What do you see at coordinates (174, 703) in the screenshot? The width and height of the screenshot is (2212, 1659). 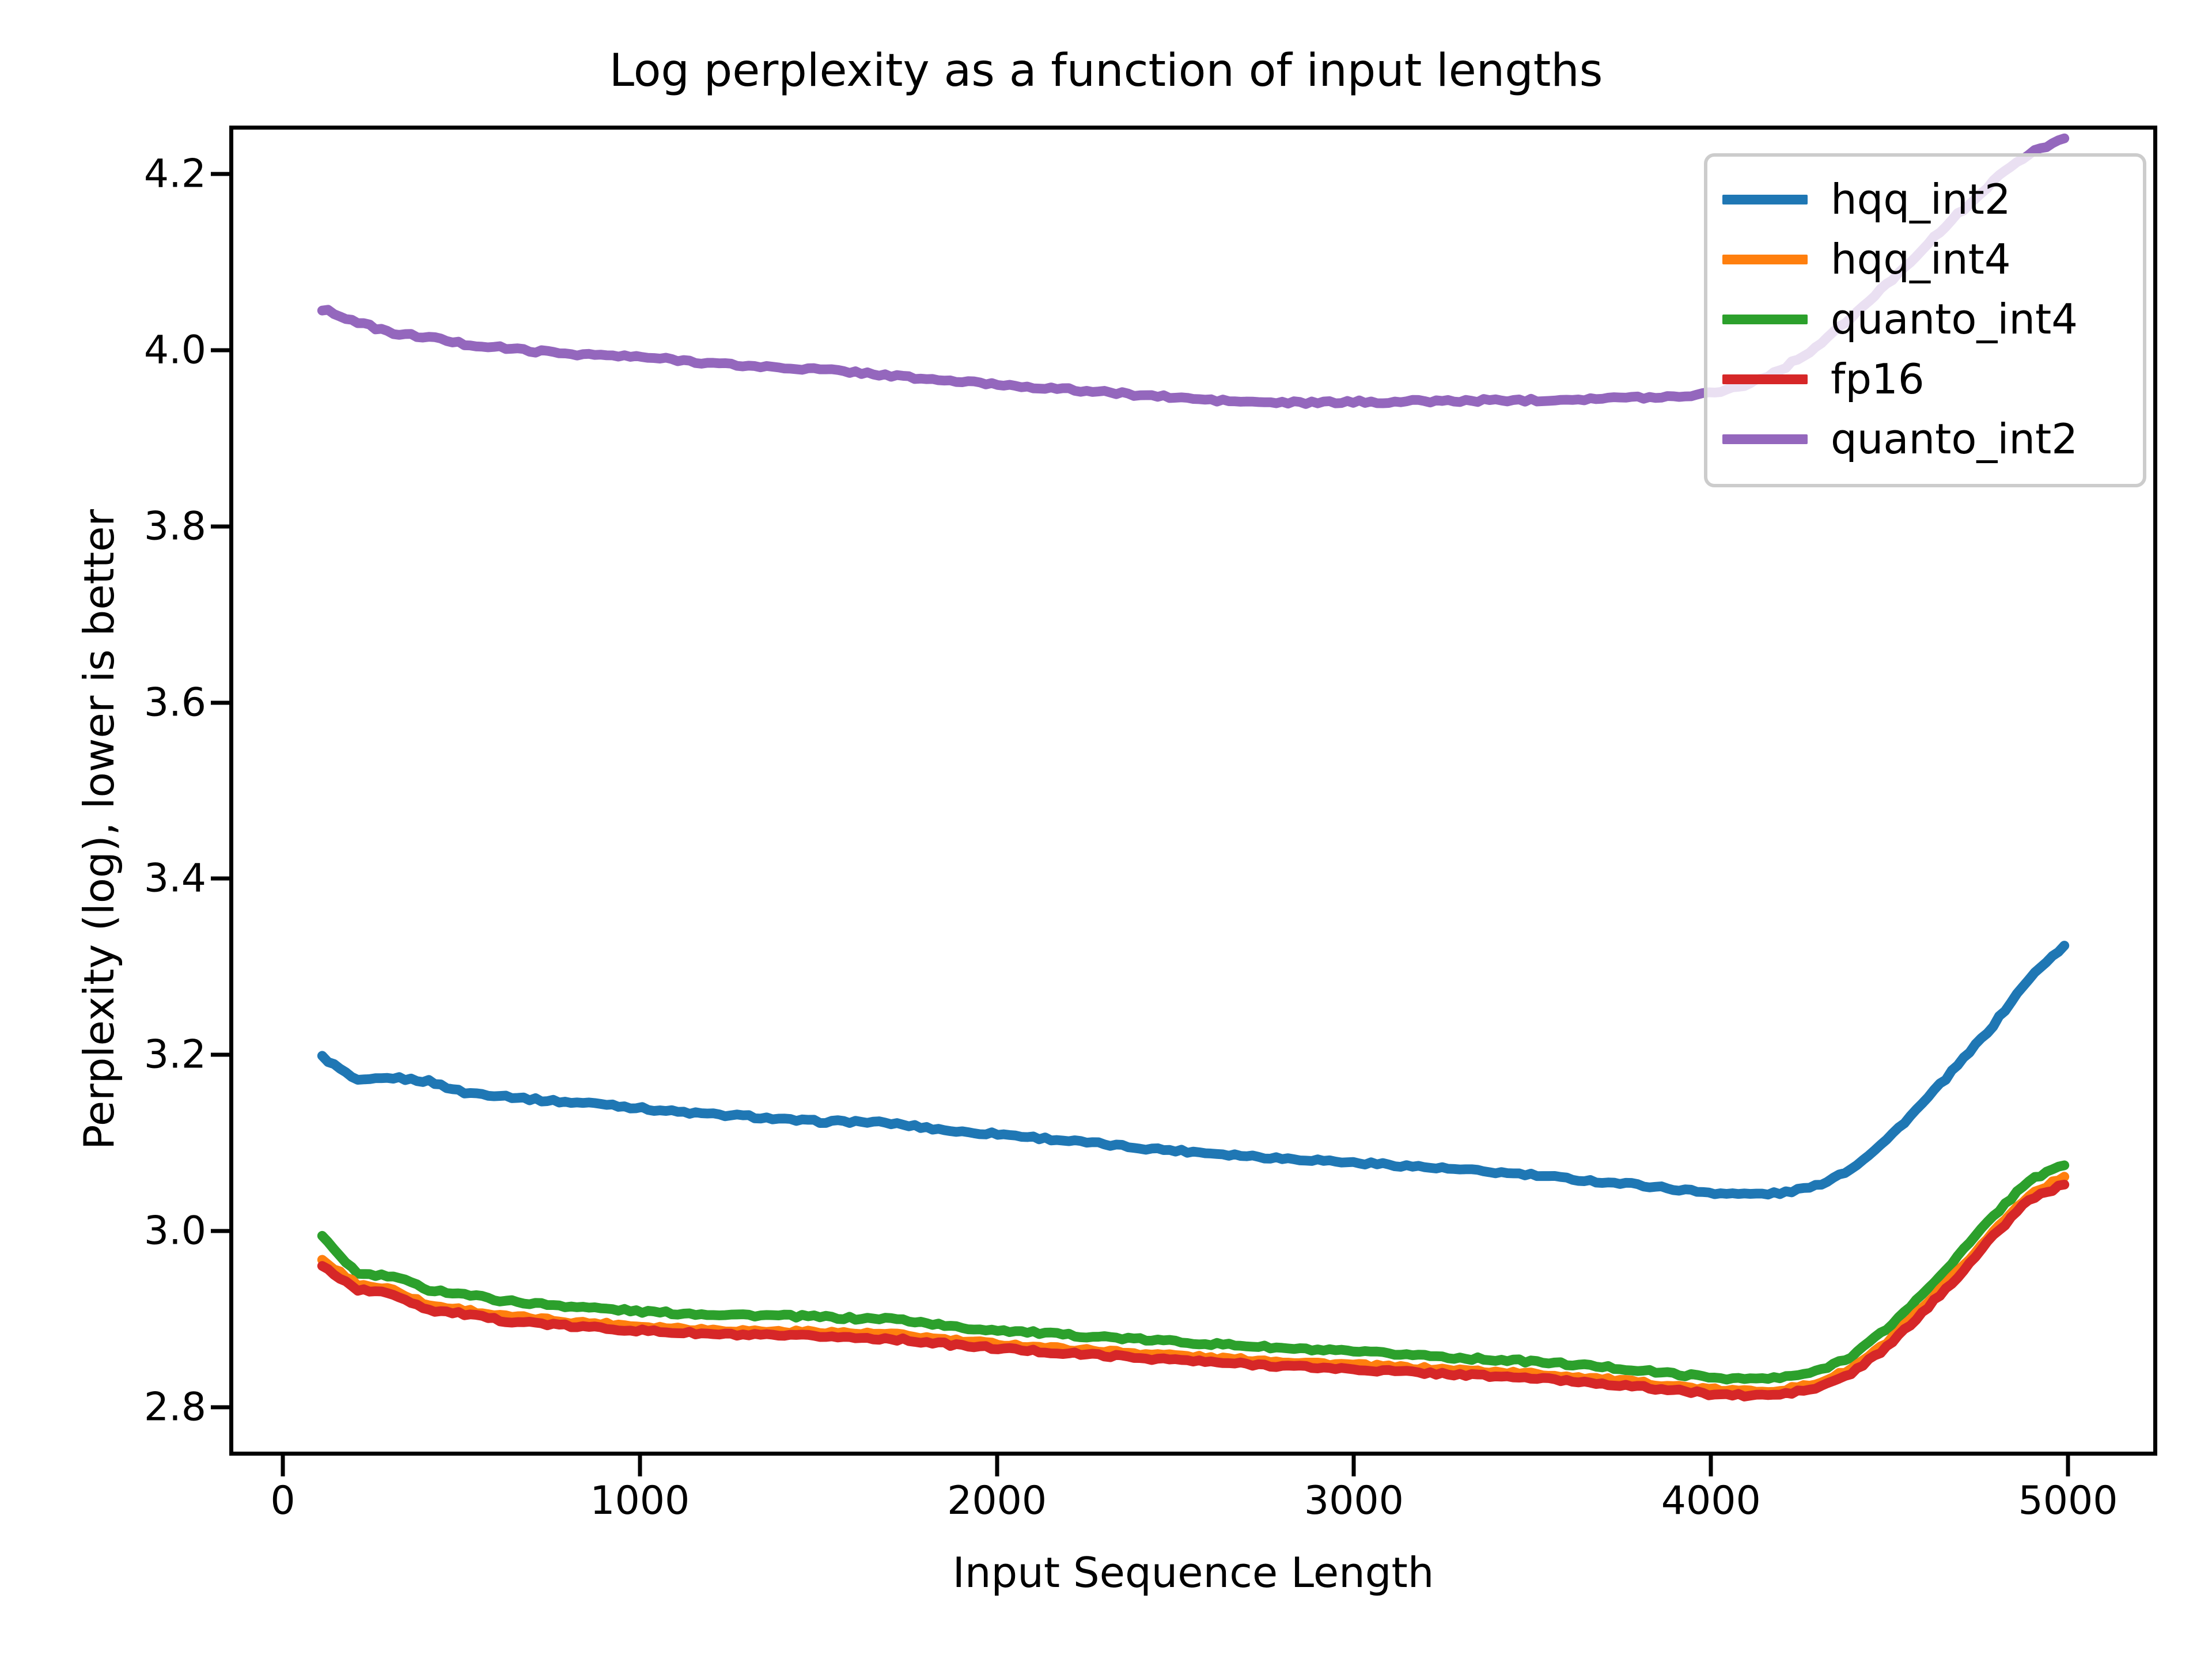 I see `y-axis-tick-label: 3.6` at bounding box center [174, 703].